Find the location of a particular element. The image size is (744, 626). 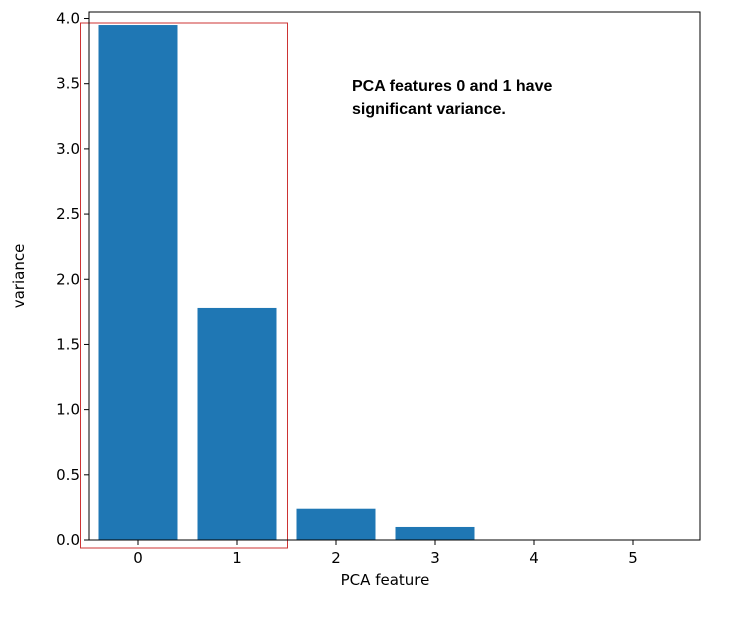

x-axis-label: PCA feature is located at coordinates (385, 580).